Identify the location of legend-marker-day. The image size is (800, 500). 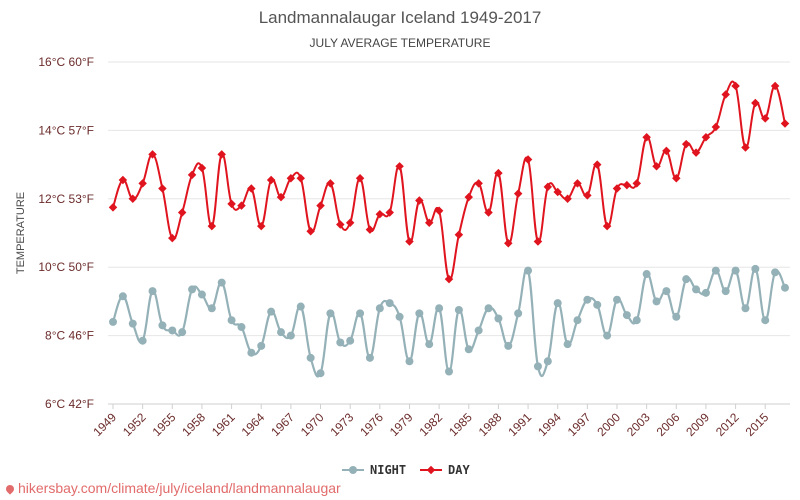
(431, 470).